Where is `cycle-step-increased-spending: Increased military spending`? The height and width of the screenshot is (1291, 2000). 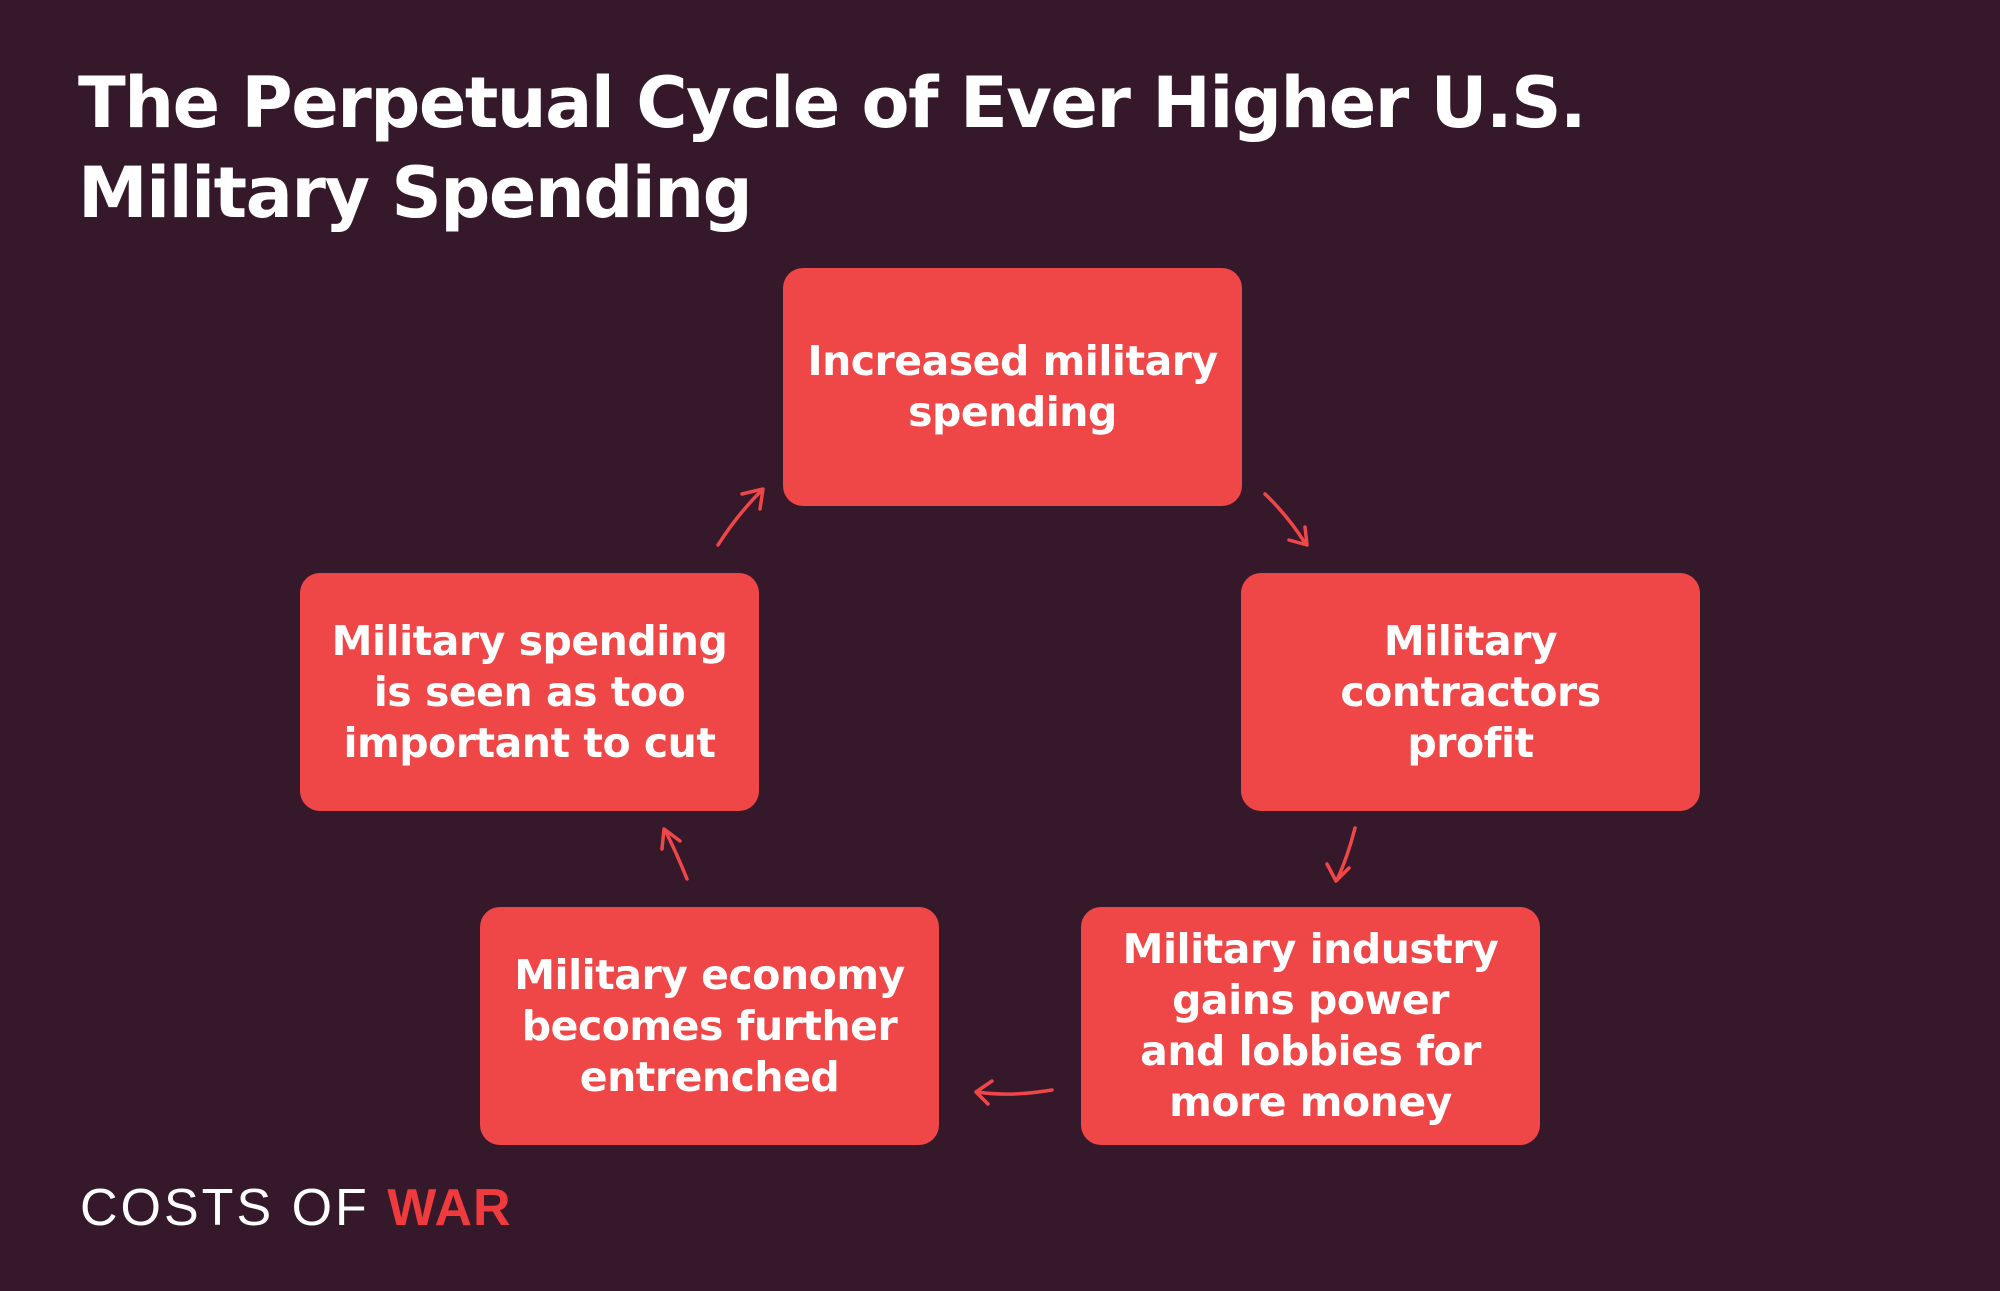
cycle-step-increased-spending: Increased military spending is located at coordinates (1012, 387).